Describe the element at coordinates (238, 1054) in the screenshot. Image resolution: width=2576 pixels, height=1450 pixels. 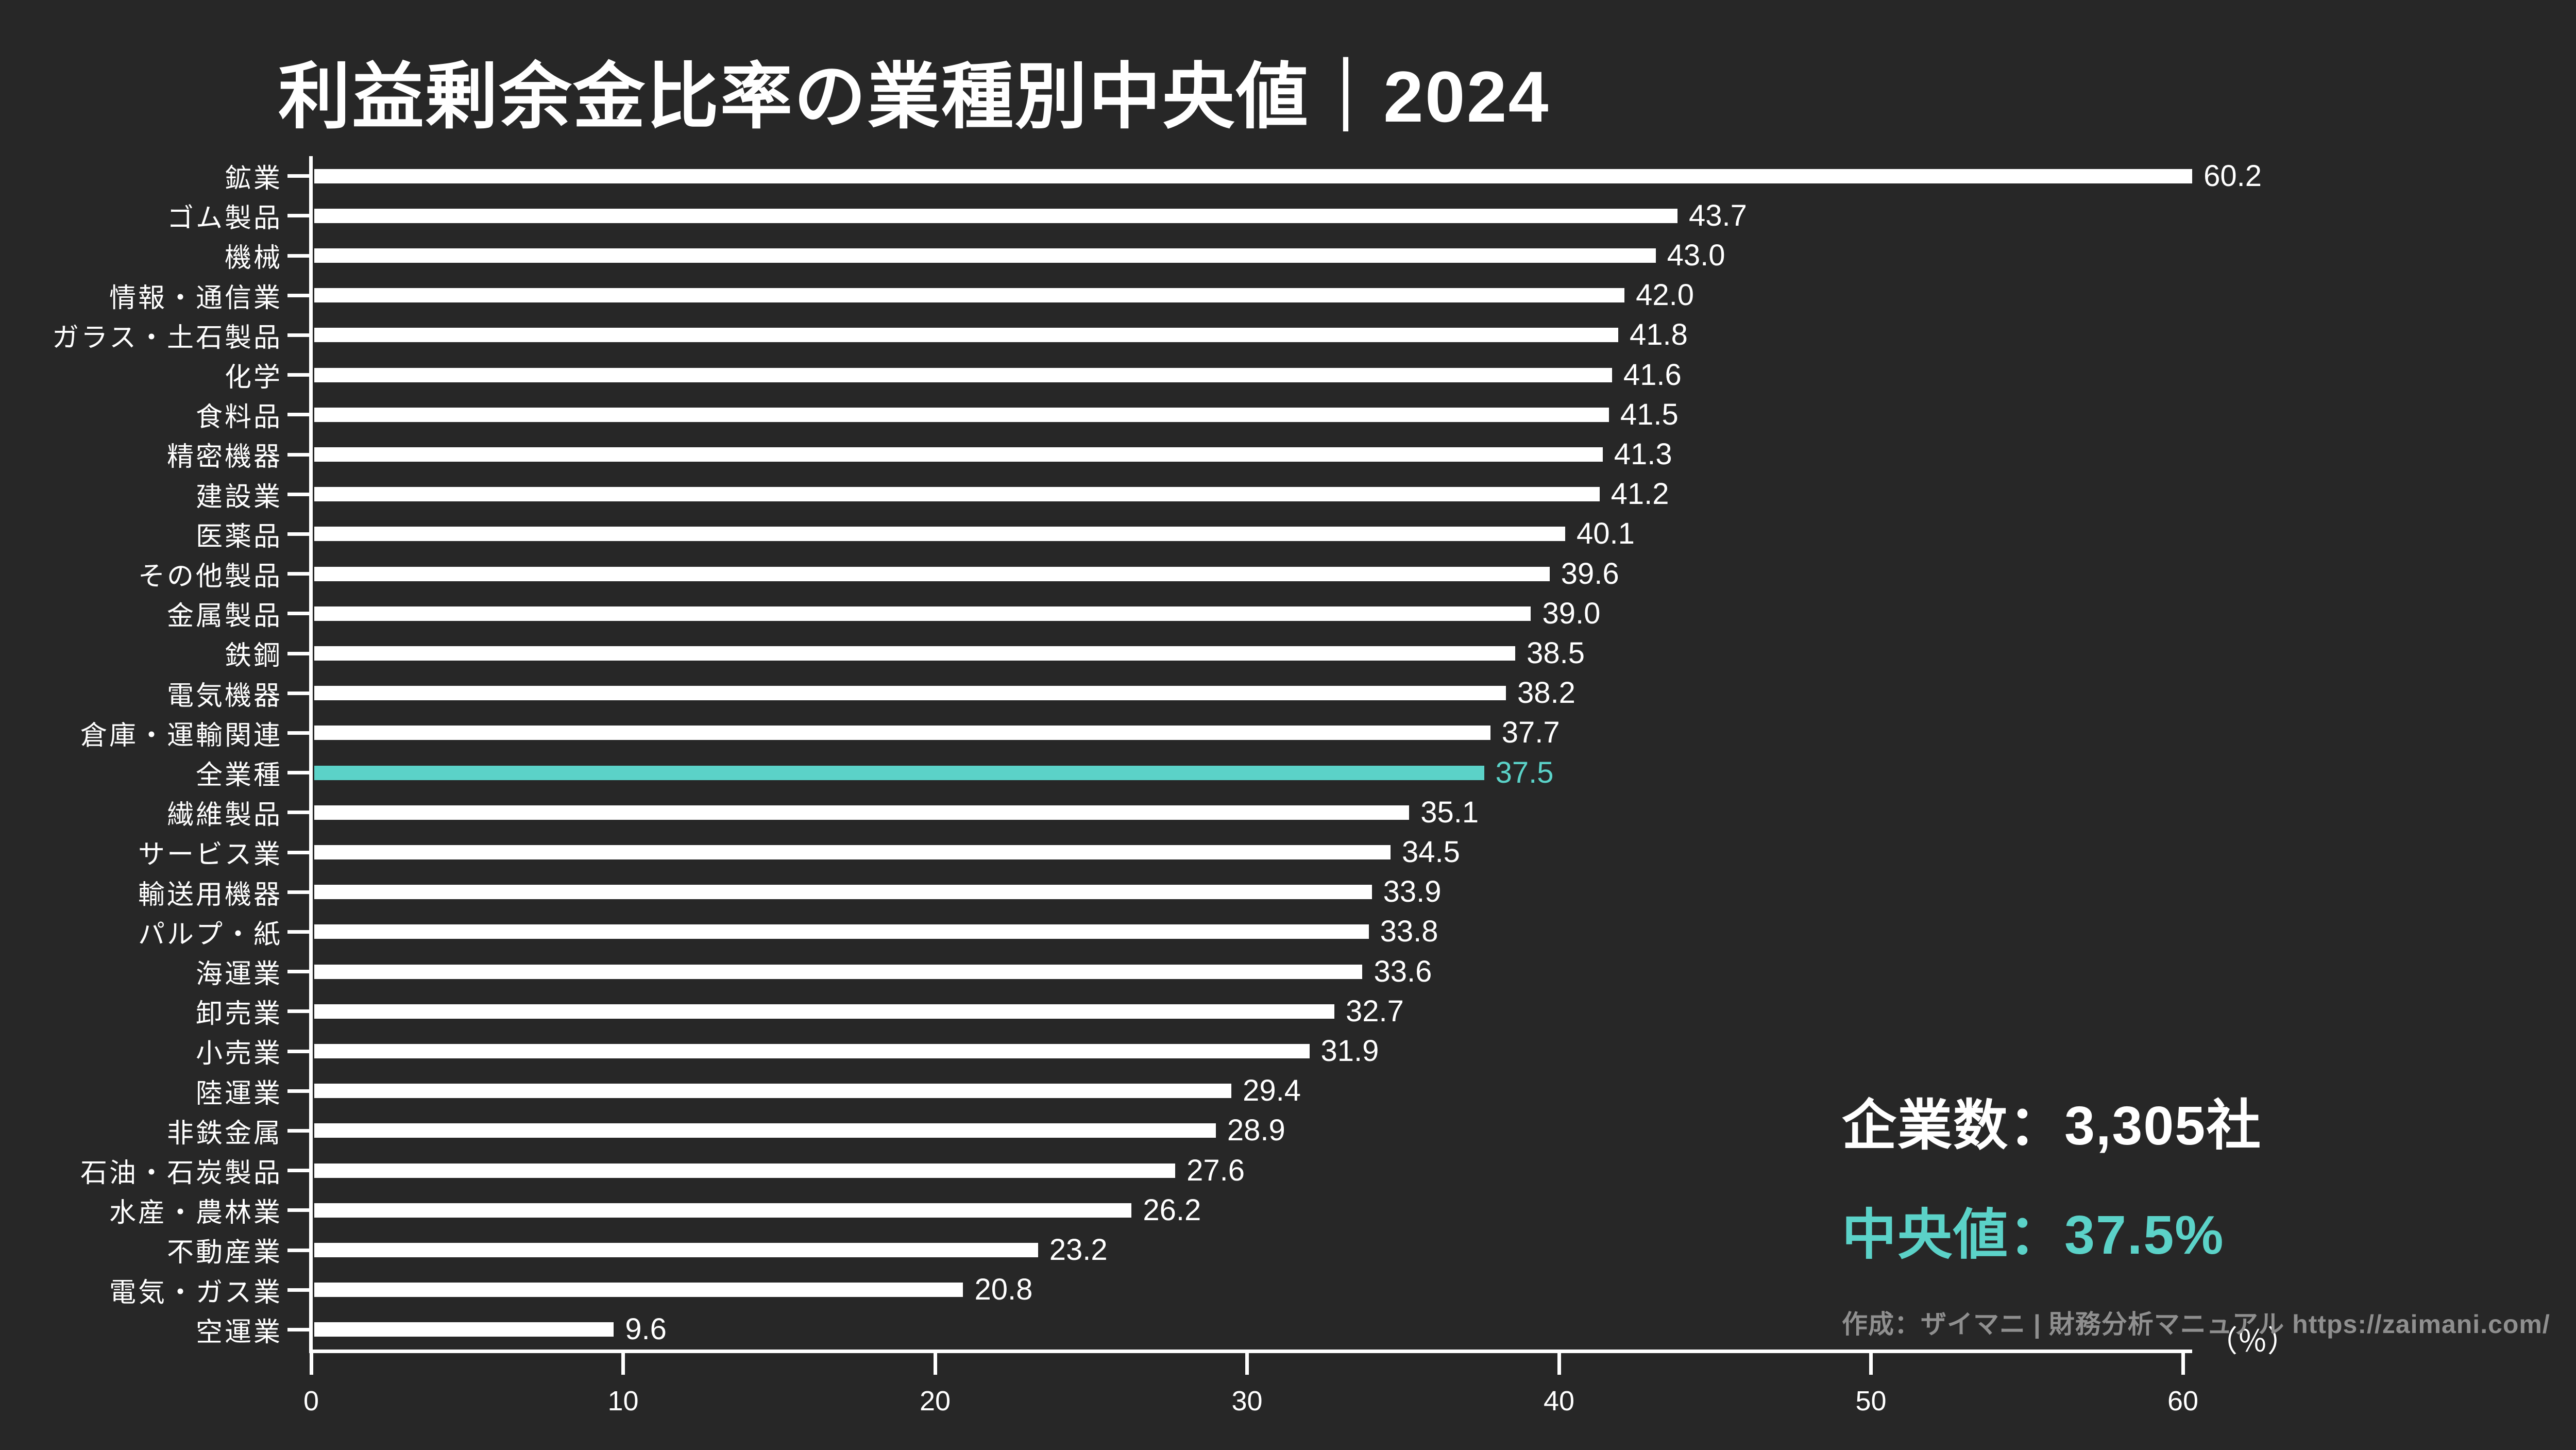
I see `category-label: 小売業` at that location.